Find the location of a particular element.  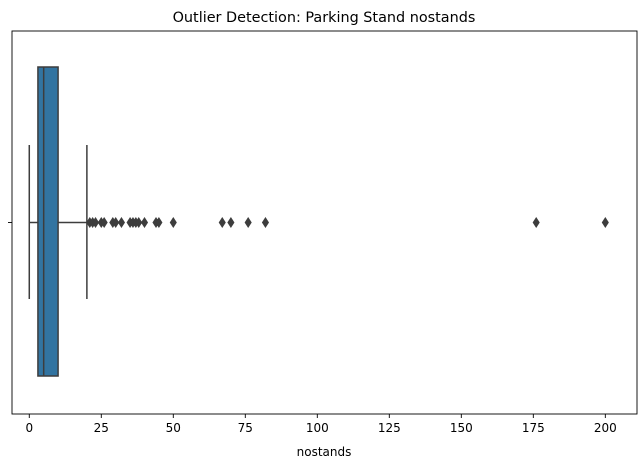

x-tick-label: 150 is located at coordinates (461, 428).